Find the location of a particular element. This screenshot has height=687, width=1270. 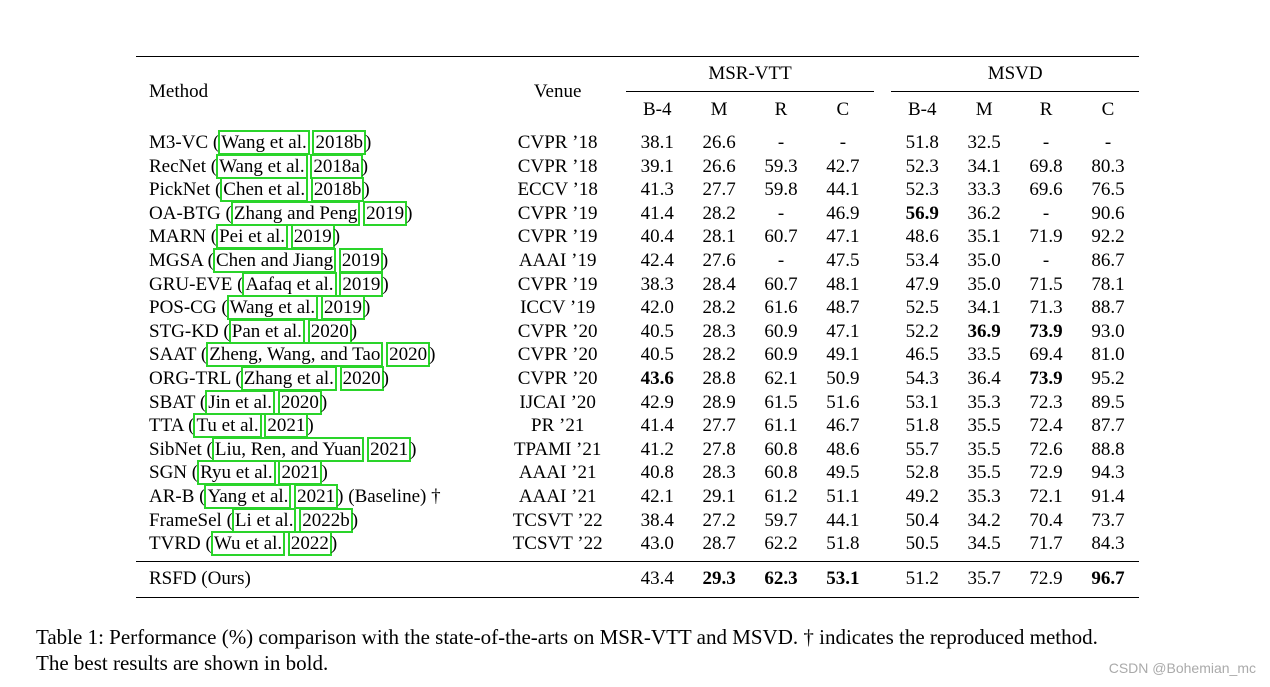

value-cell: 81.0 is located at coordinates (1108, 355).